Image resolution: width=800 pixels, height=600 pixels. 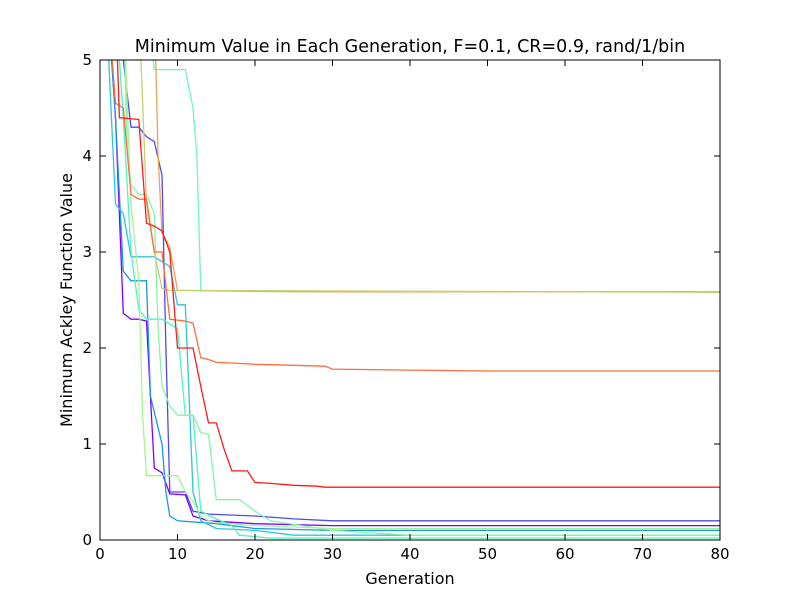 I want to click on x-tick-label: 60, so click(x=564, y=554).